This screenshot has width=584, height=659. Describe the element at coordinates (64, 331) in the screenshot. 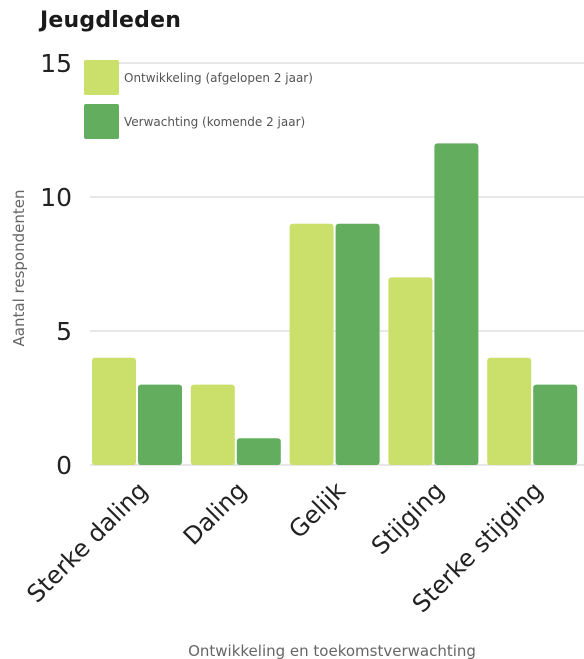

I see `y-tick-label: 5` at that location.